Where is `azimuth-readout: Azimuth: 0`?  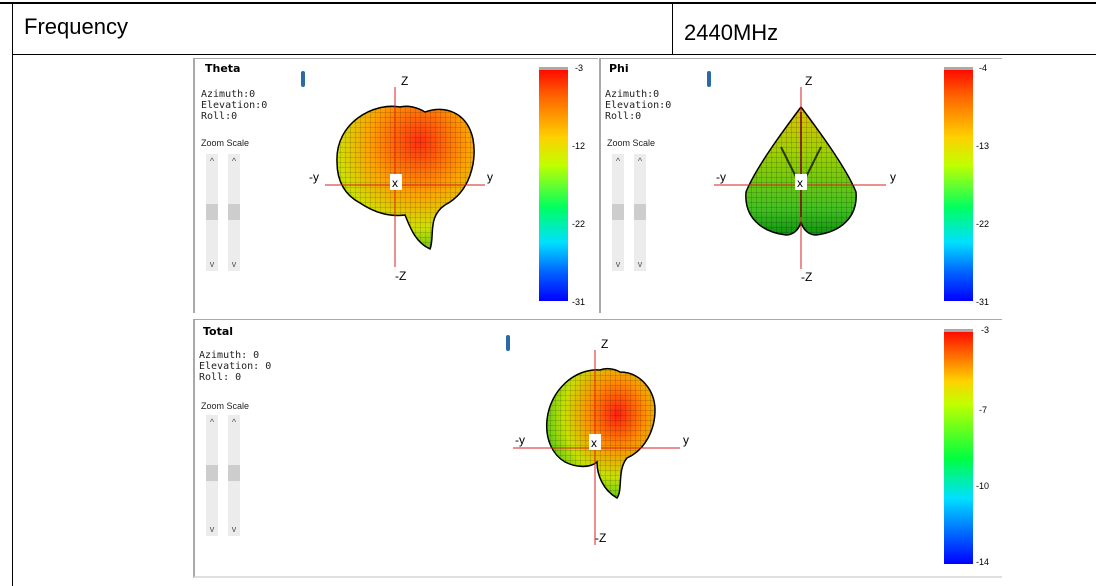 azimuth-readout: Azimuth: 0 is located at coordinates (229, 355).